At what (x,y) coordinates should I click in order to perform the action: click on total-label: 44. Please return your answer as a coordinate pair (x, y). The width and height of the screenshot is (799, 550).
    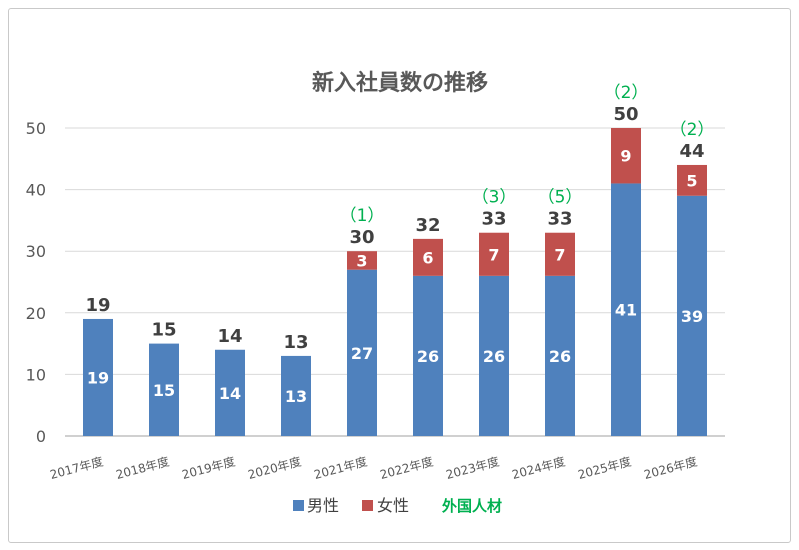
    Looking at the image, I should click on (691, 151).